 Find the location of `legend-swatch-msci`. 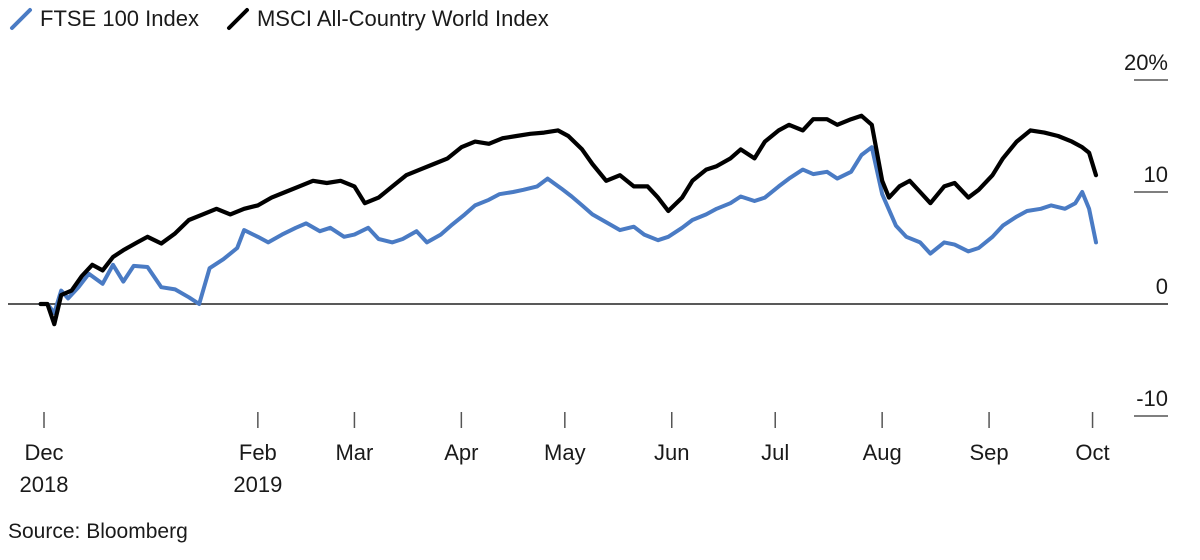

legend-swatch-msci is located at coordinates (237, 19).